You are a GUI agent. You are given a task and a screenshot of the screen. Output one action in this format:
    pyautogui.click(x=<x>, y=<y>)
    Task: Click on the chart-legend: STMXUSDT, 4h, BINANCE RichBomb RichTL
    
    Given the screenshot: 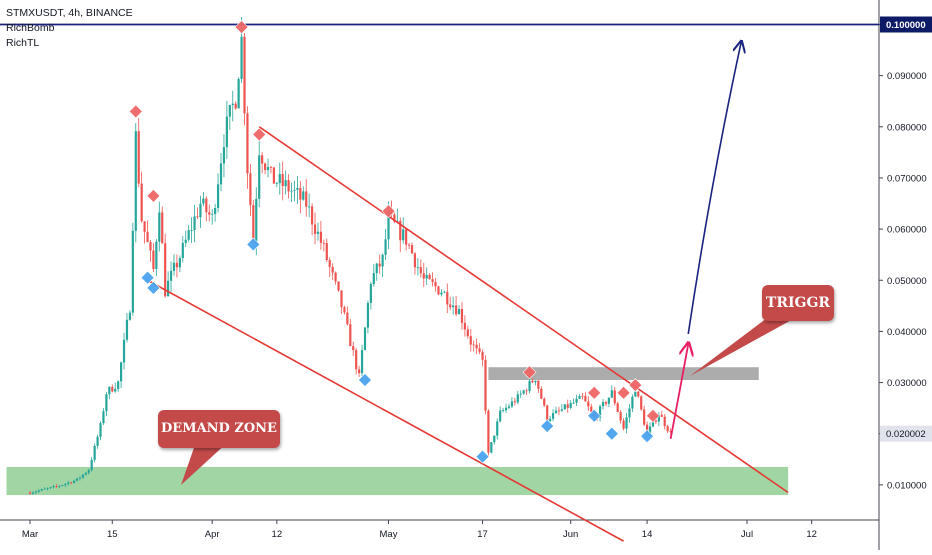 What is the action you would take?
    pyautogui.click(x=69, y=28)
    